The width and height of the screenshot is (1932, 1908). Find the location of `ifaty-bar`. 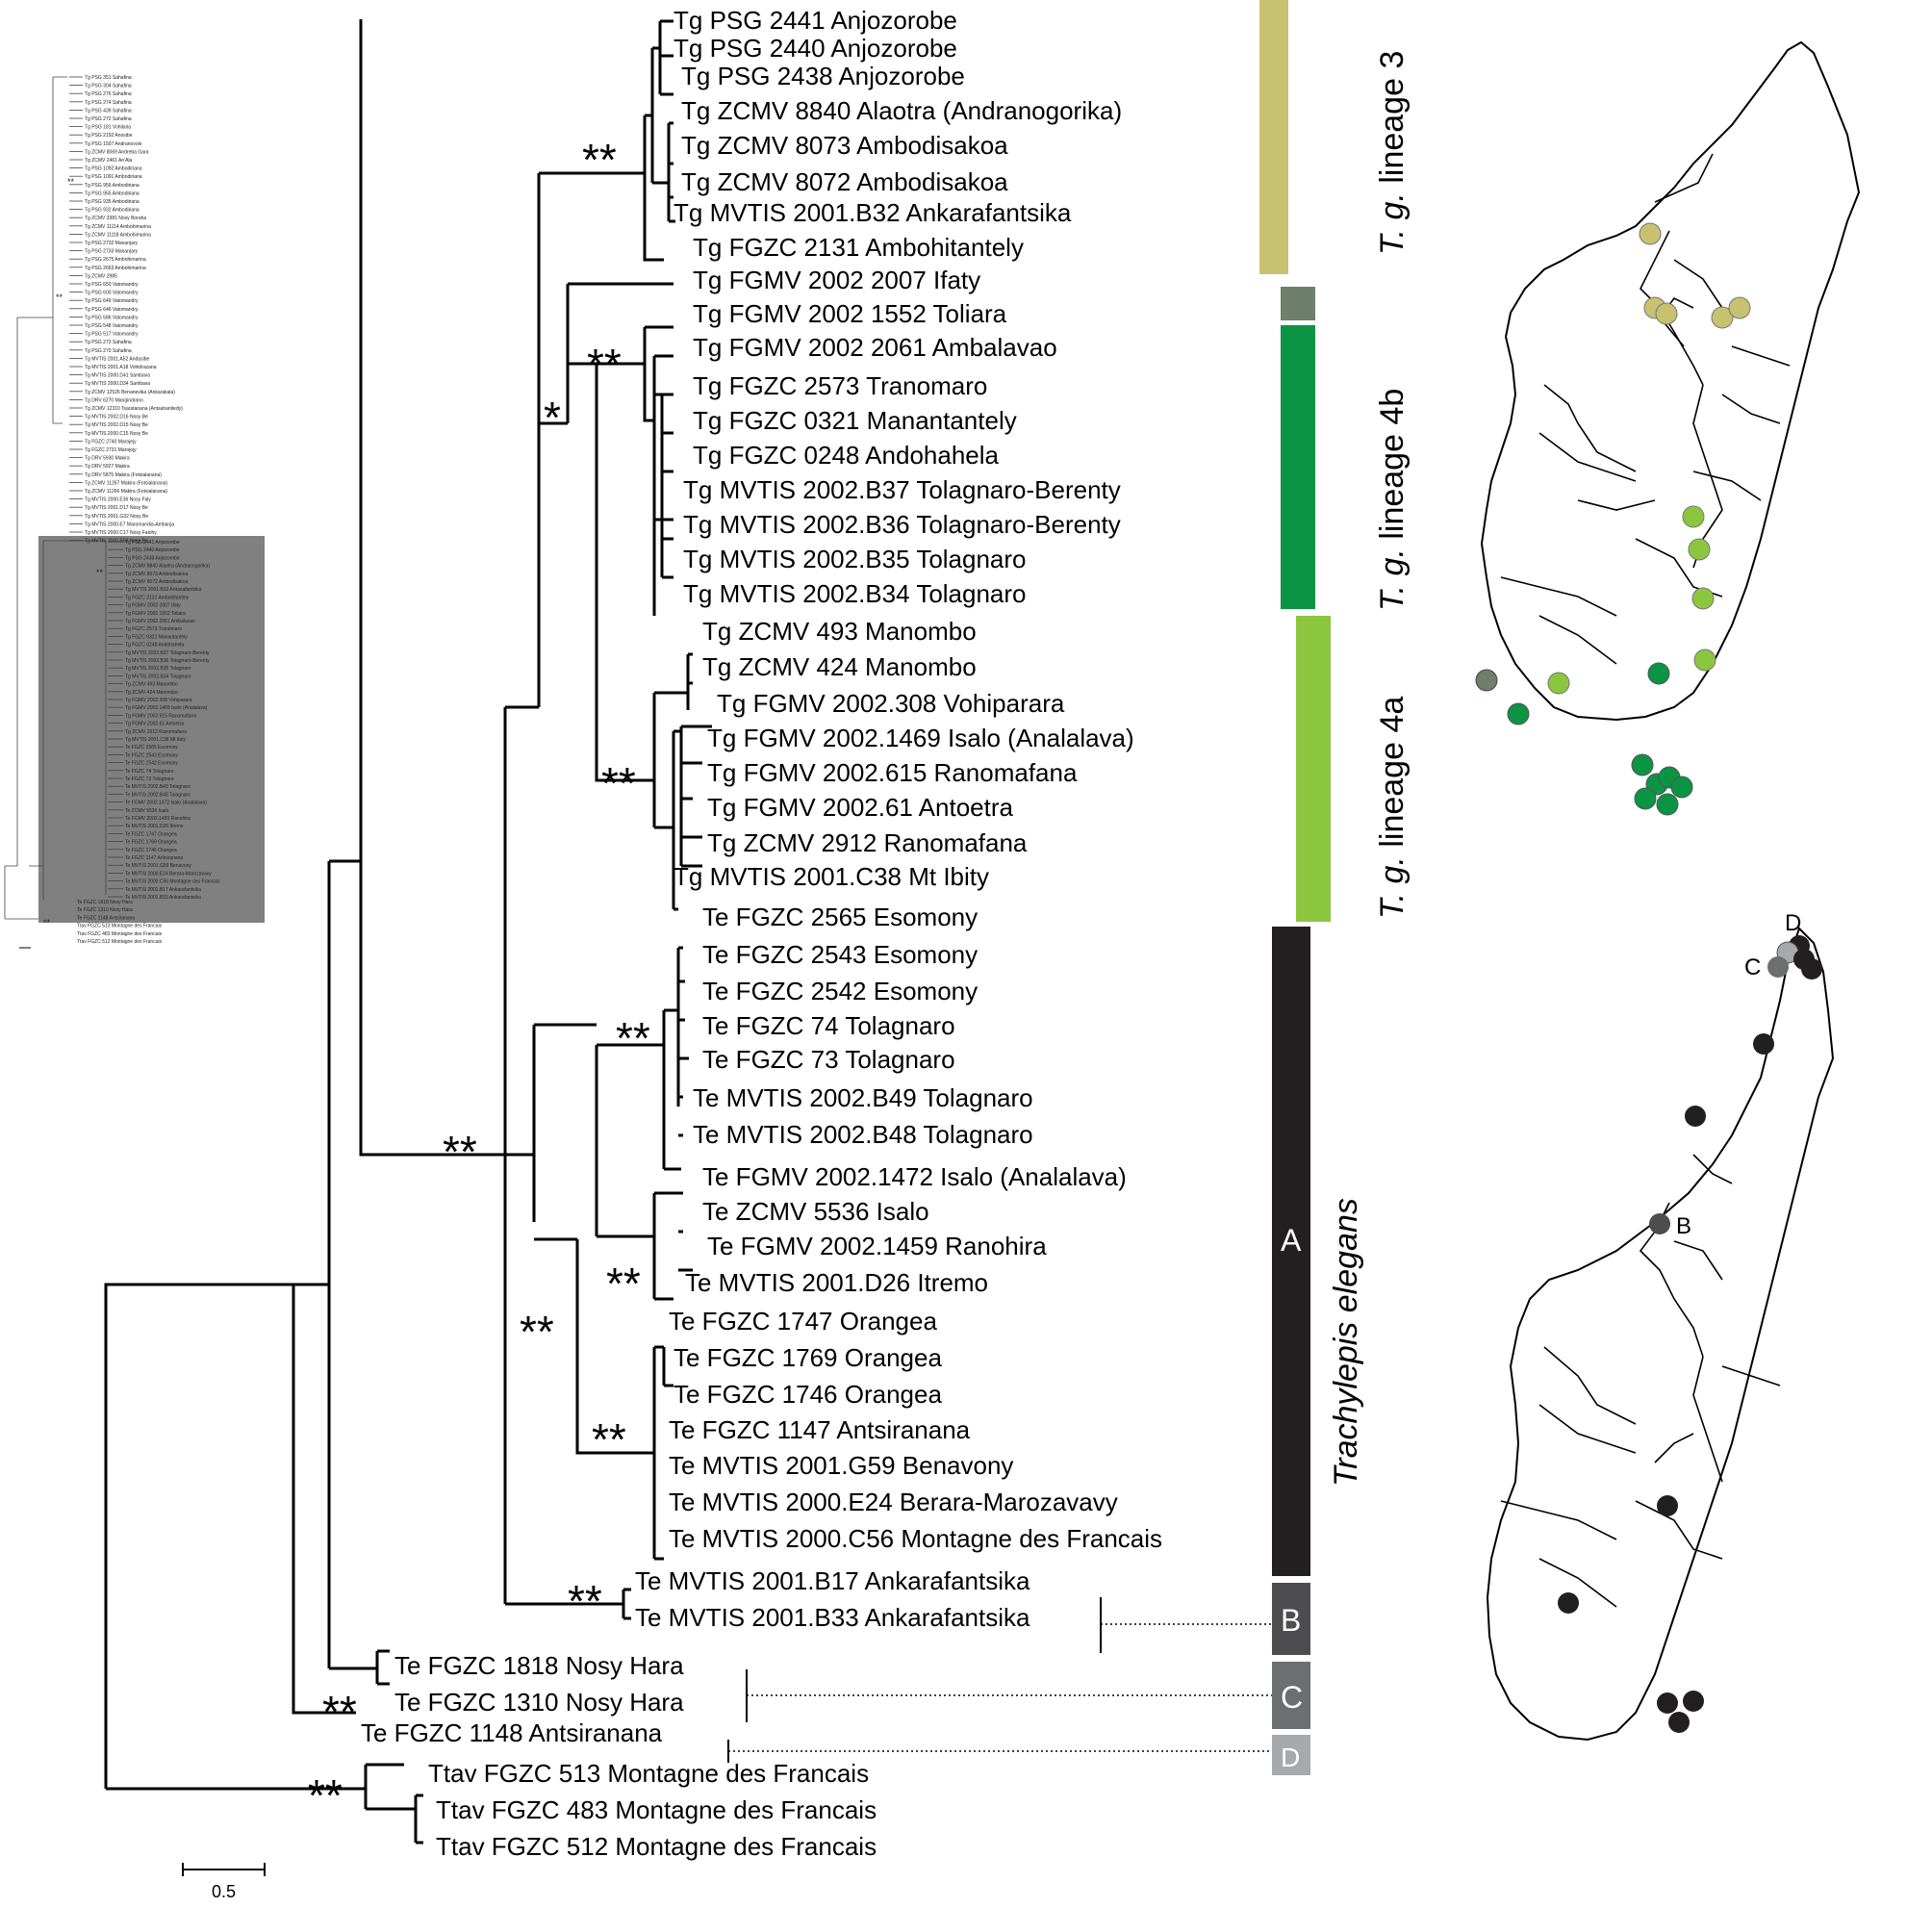

ifaty-bar is located at coordinates (1298, 303).